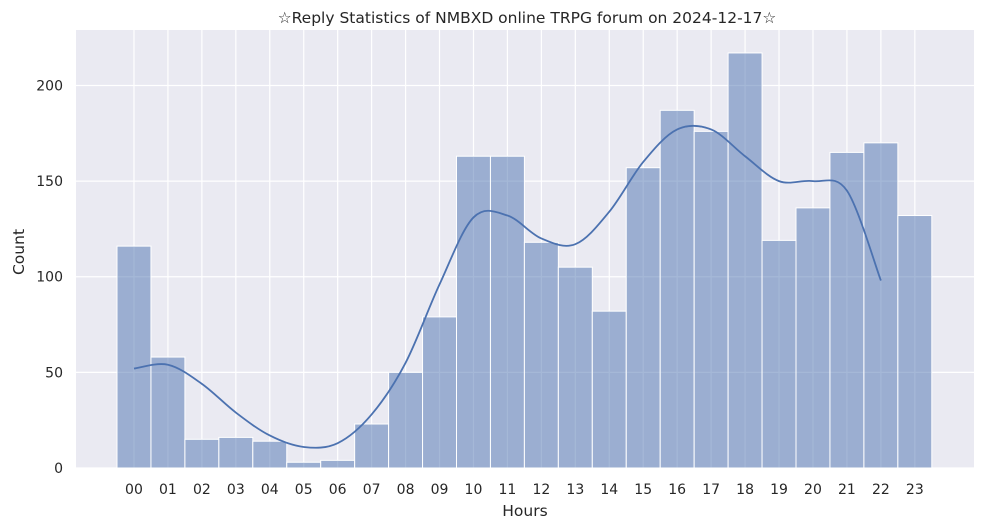  Describe the element at coordinates (609, 490) in the screenshot. I see `x-tick-14: 14` at that location.